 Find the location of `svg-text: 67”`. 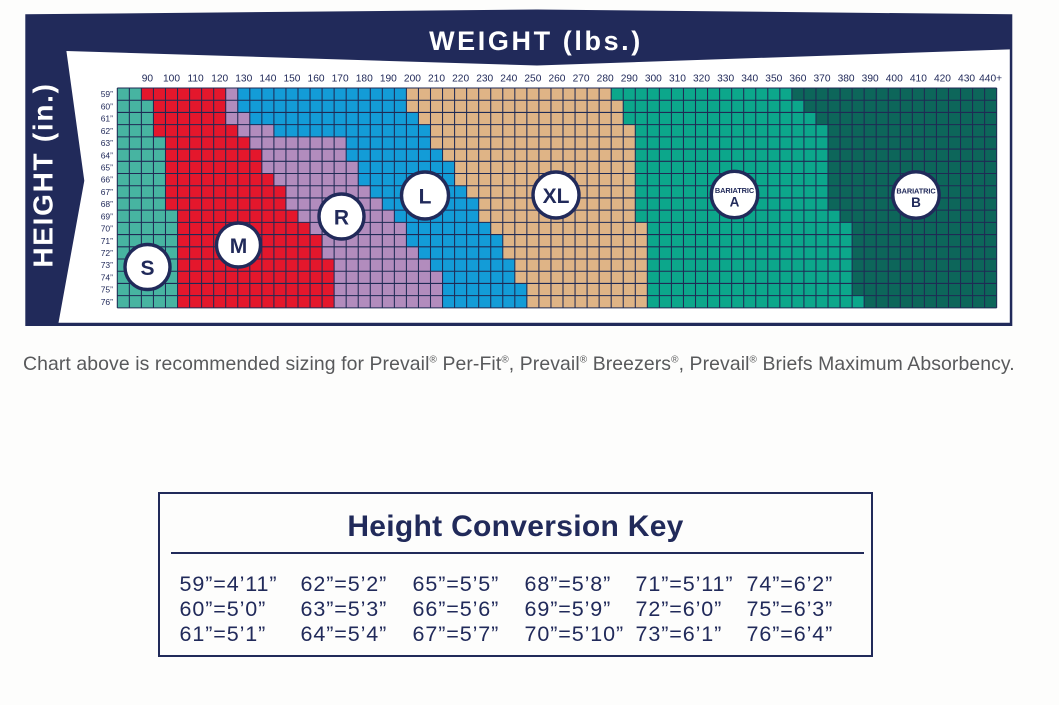

svg-text: 67” is located at coordinates (107, 192).